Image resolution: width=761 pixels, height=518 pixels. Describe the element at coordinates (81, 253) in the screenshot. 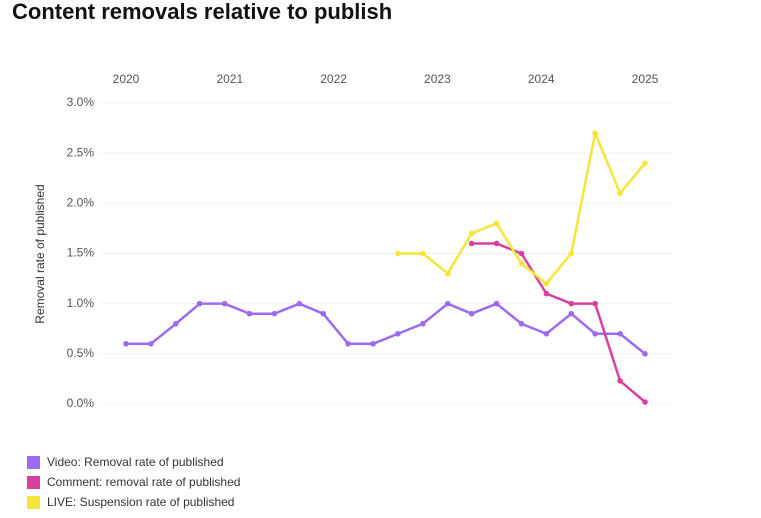

I see `y-tick-label: 1.5%` at that location.